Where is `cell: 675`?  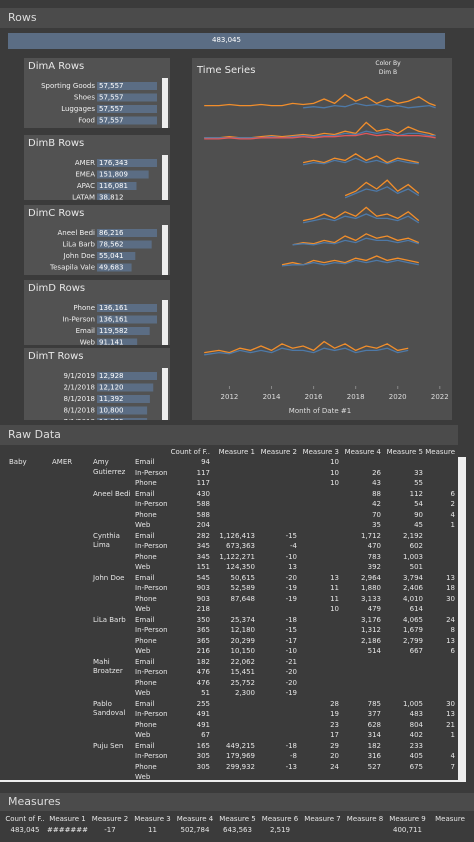 cell: 675 is located at coordinates (416, 766).